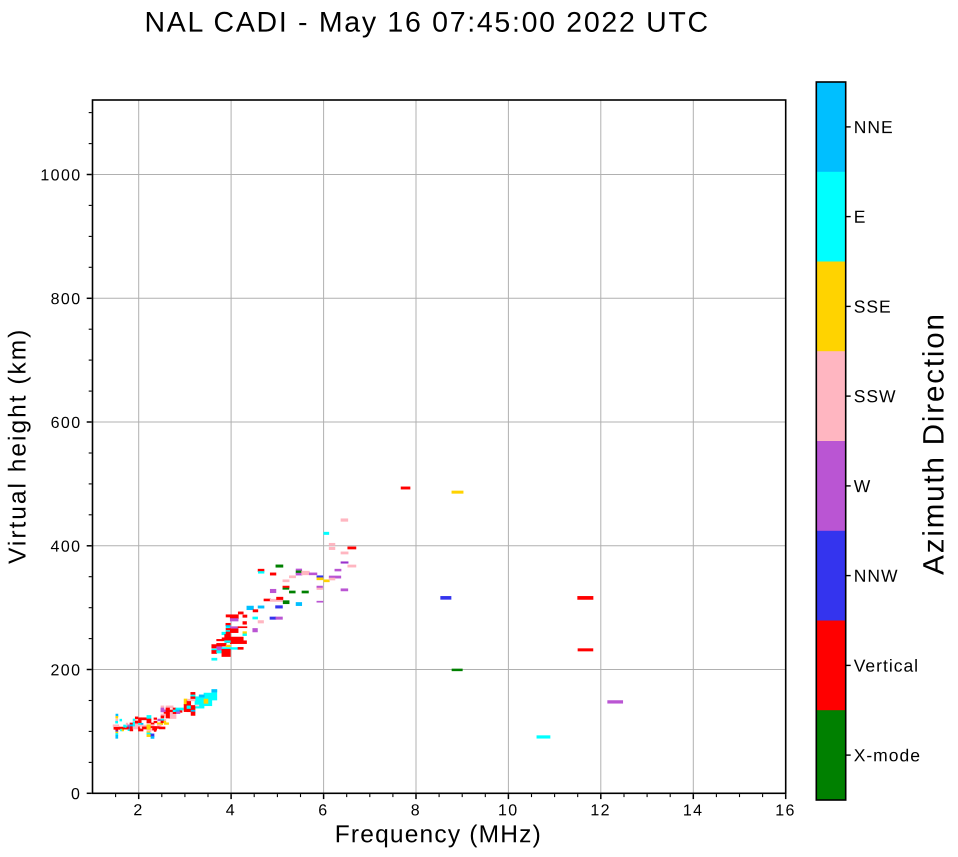  I want to click on svg-text: X-mode, so click(887, 755).